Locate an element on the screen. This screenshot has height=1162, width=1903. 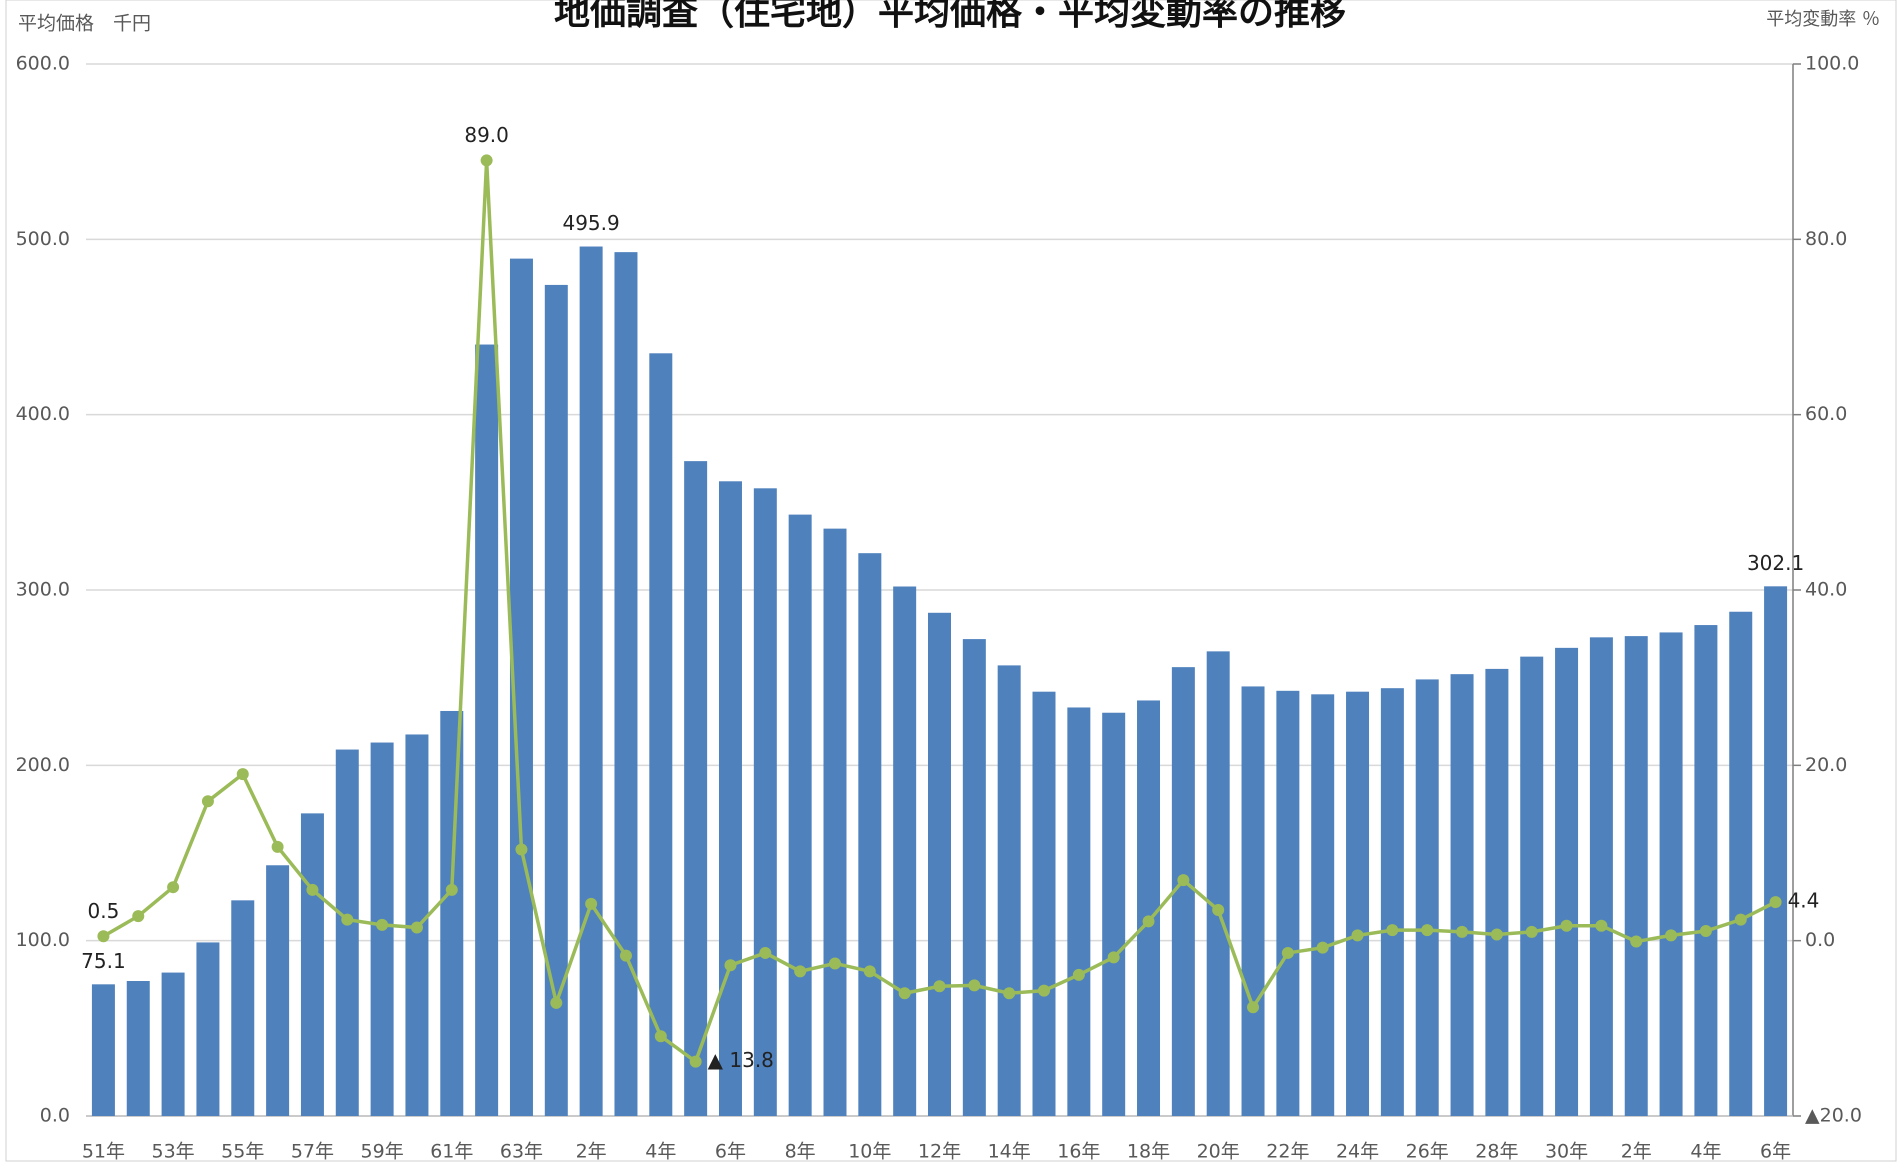
x-tick-label: 61年 is located at coordinates (451, 1151).